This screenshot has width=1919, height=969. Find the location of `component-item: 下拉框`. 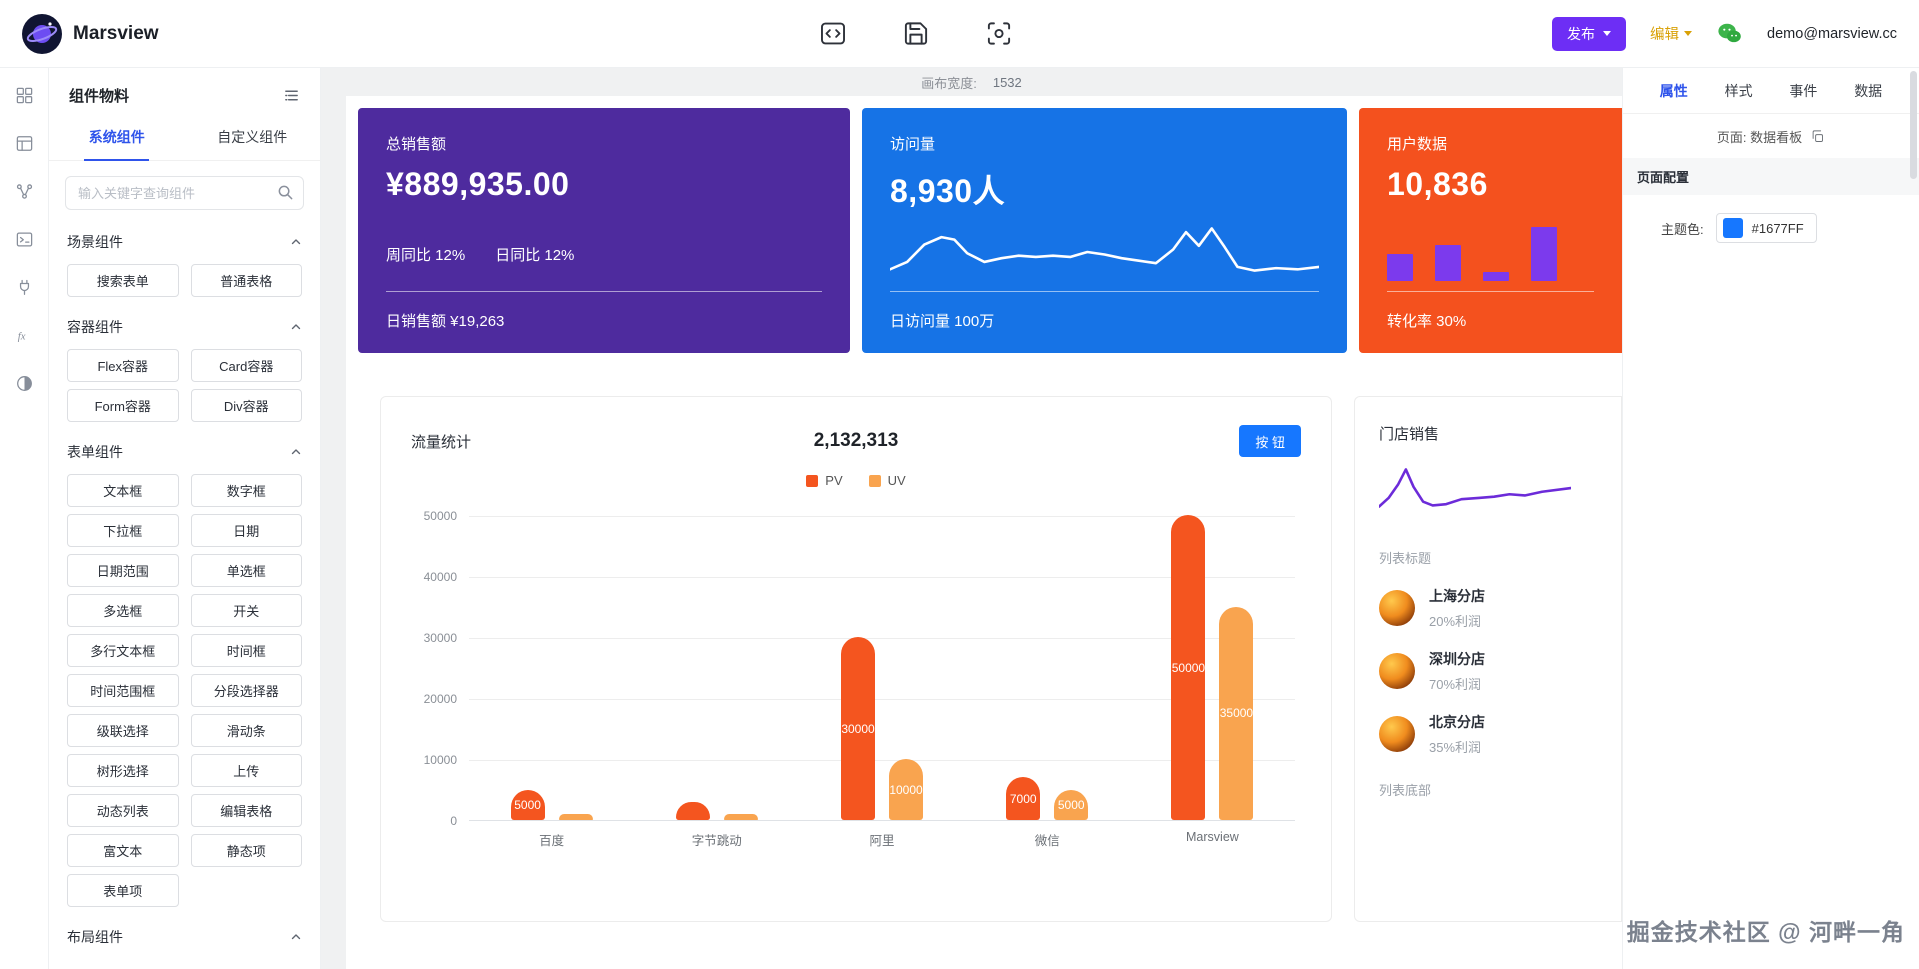

component-item: 下拉框 is located at coordinates (123, 530).